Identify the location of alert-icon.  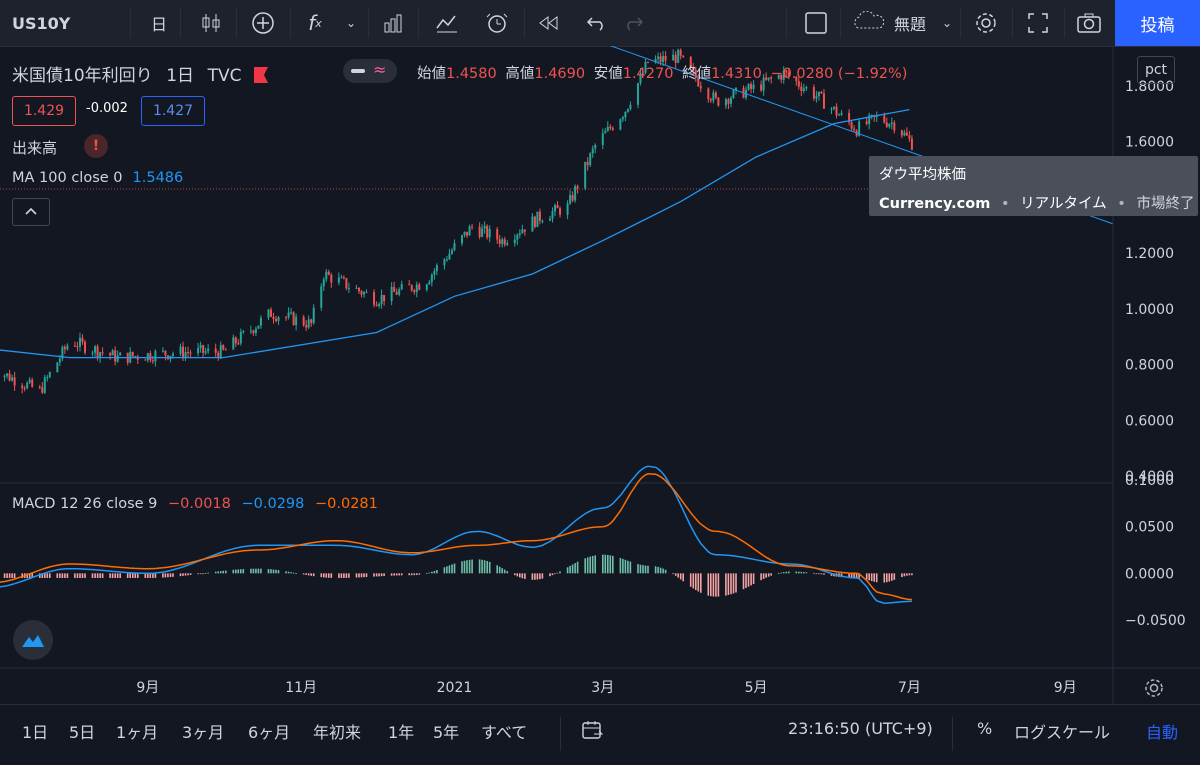
(497, 23).